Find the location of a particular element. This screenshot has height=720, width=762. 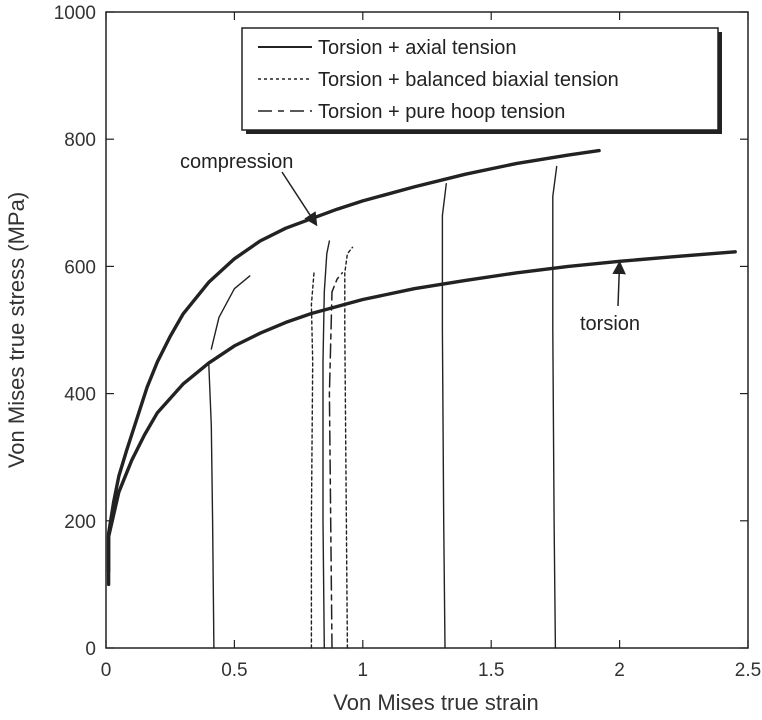

x-tick-label: 0.5 is located at coordinates (234, 670).